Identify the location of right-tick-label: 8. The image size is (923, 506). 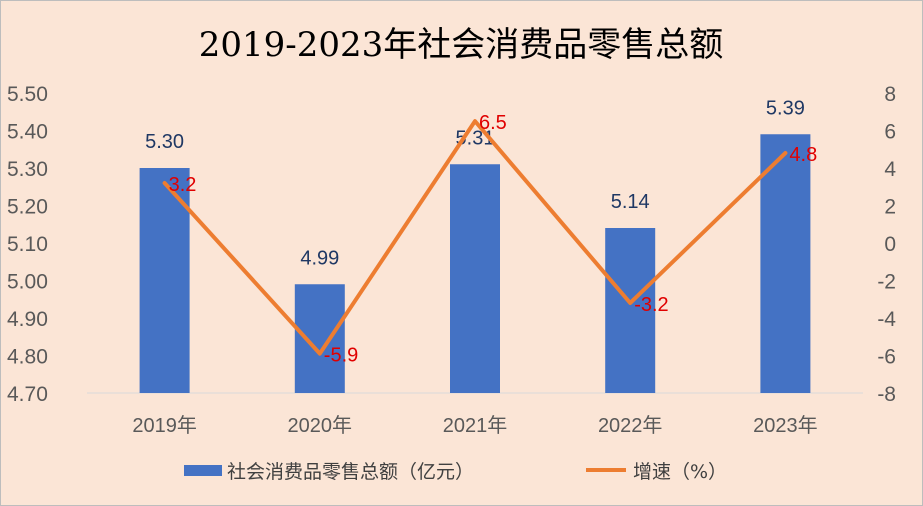
(890, 94).